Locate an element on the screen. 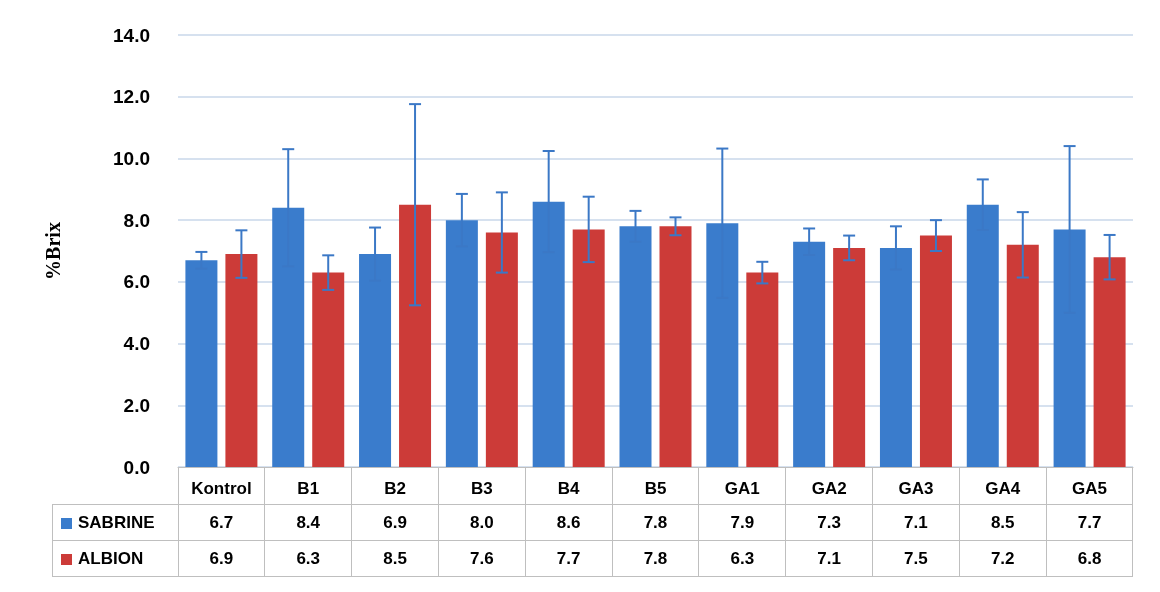  x-tick-label: B4 is located at coordinates (569, 488).